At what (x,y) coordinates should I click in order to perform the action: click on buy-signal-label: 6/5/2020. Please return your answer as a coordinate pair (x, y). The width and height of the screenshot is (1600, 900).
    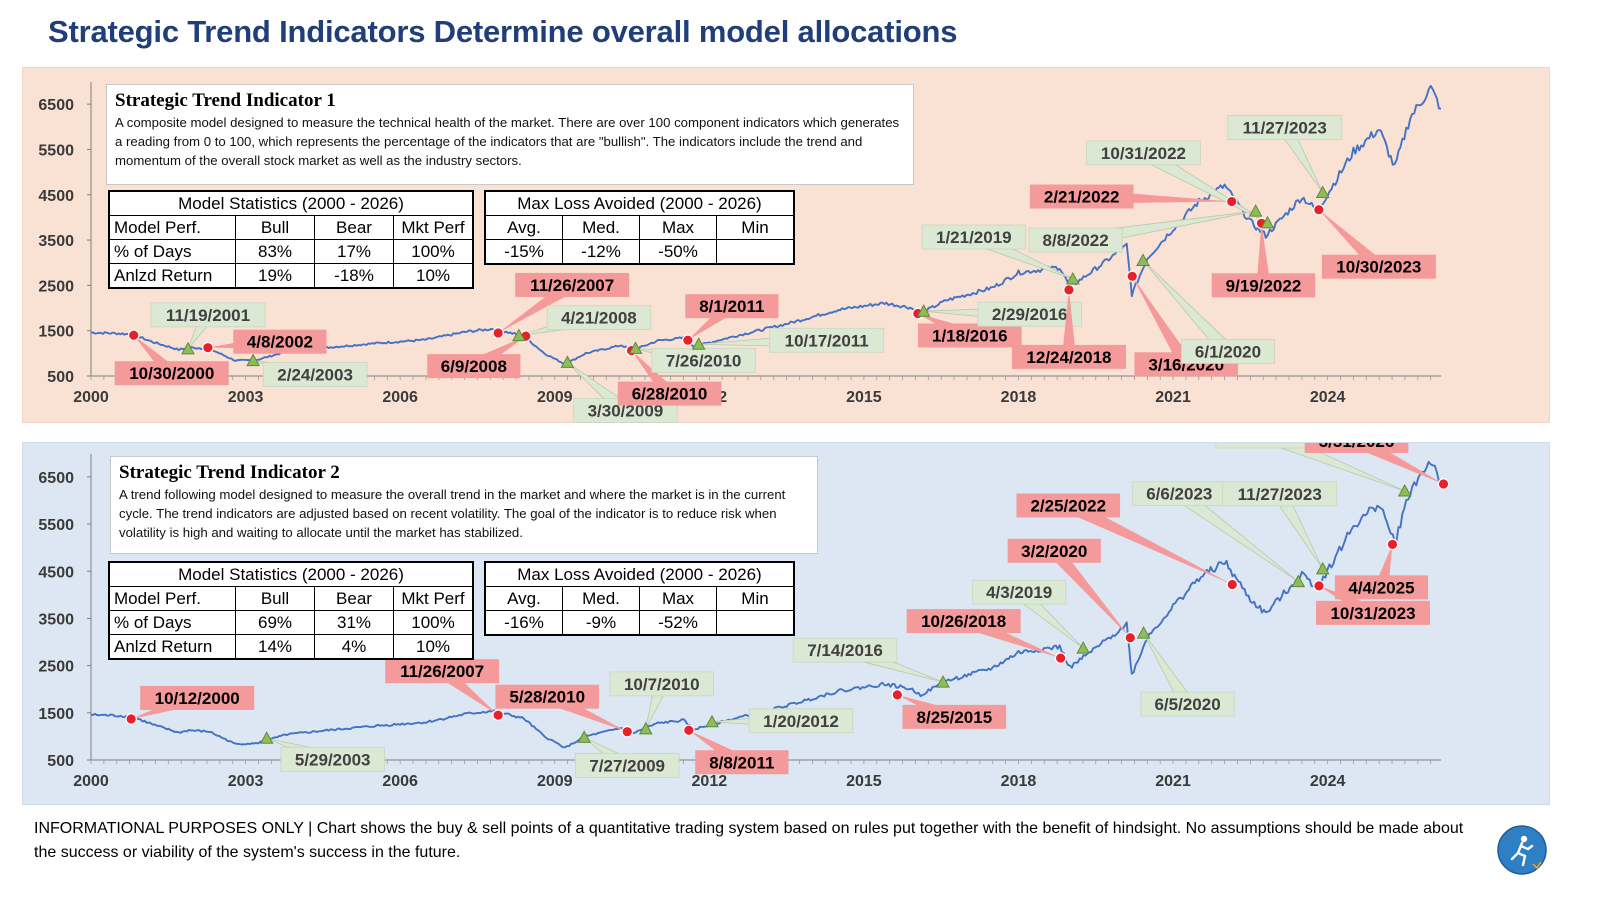
    Looking at the image, I should click on (1187, 704).